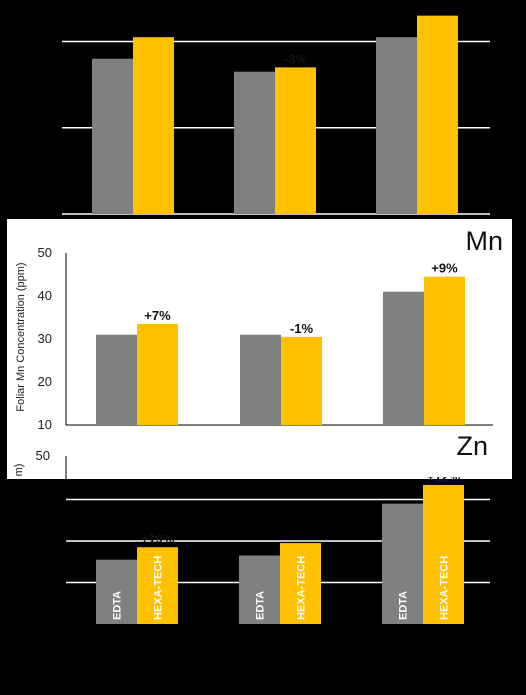 This screenshot has width=526, height=695. I want to click on zn-title: Zn, so click(472, 446).